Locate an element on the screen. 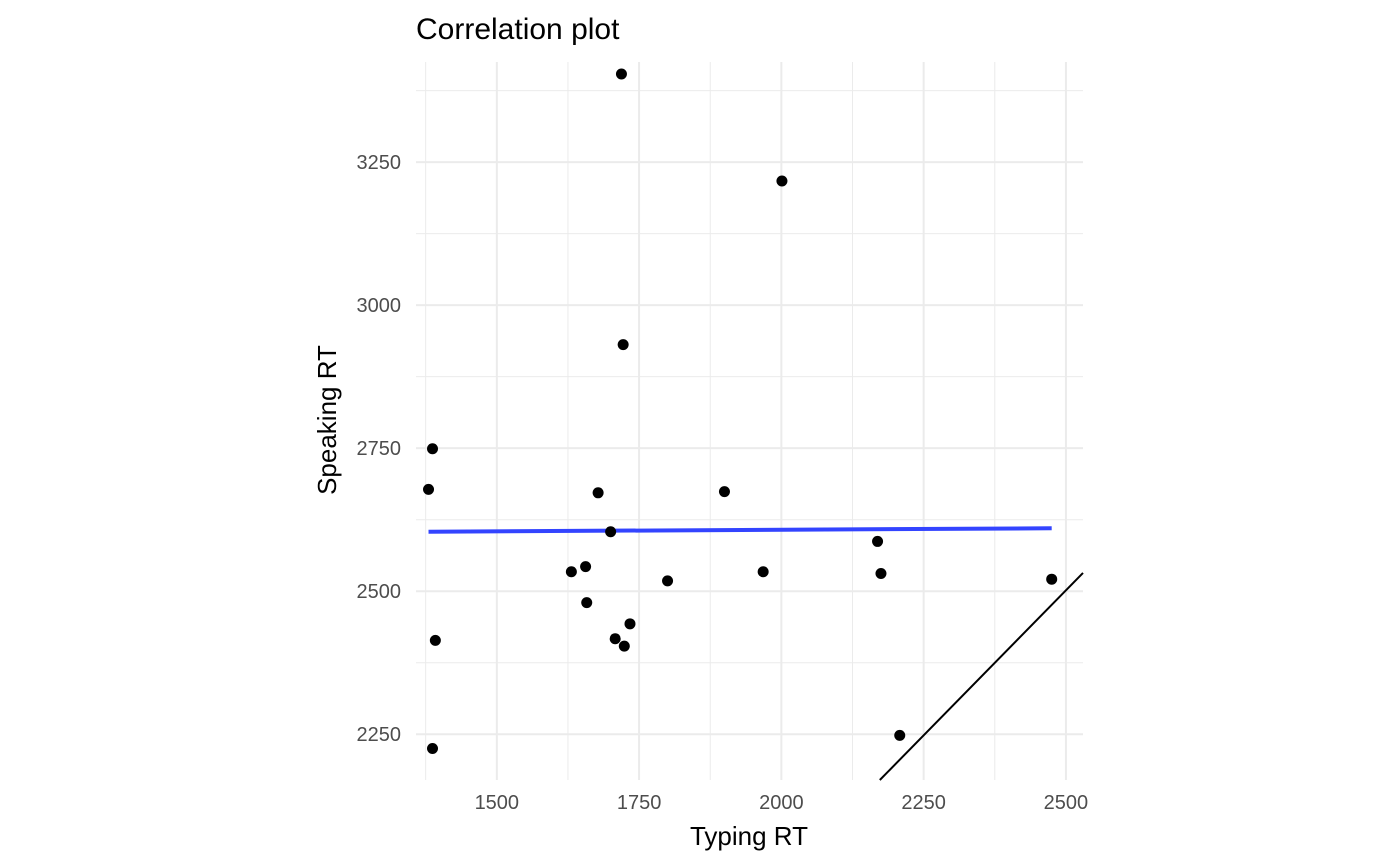 Image resolution: width=1400 pixels, height=865 pixels. x-tick-label: 2000 is located at coordinates (781, 803).